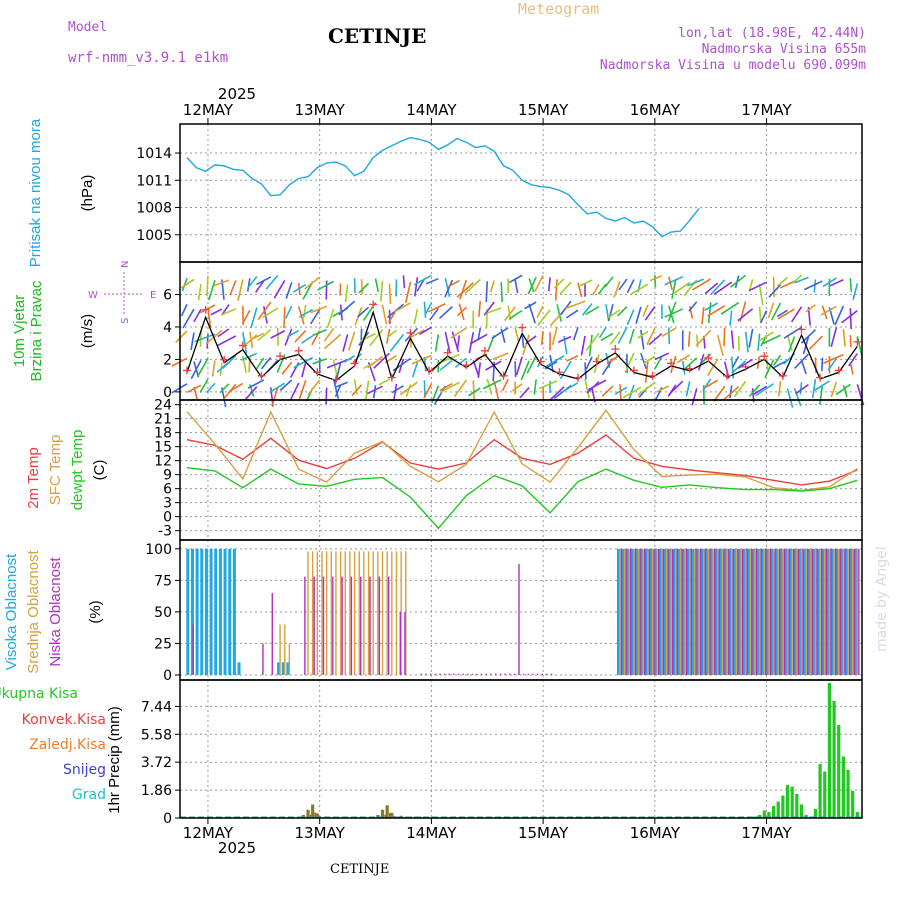 The image size is (900, 900). I want to click on precip-conv-bar, so click(310, 816).